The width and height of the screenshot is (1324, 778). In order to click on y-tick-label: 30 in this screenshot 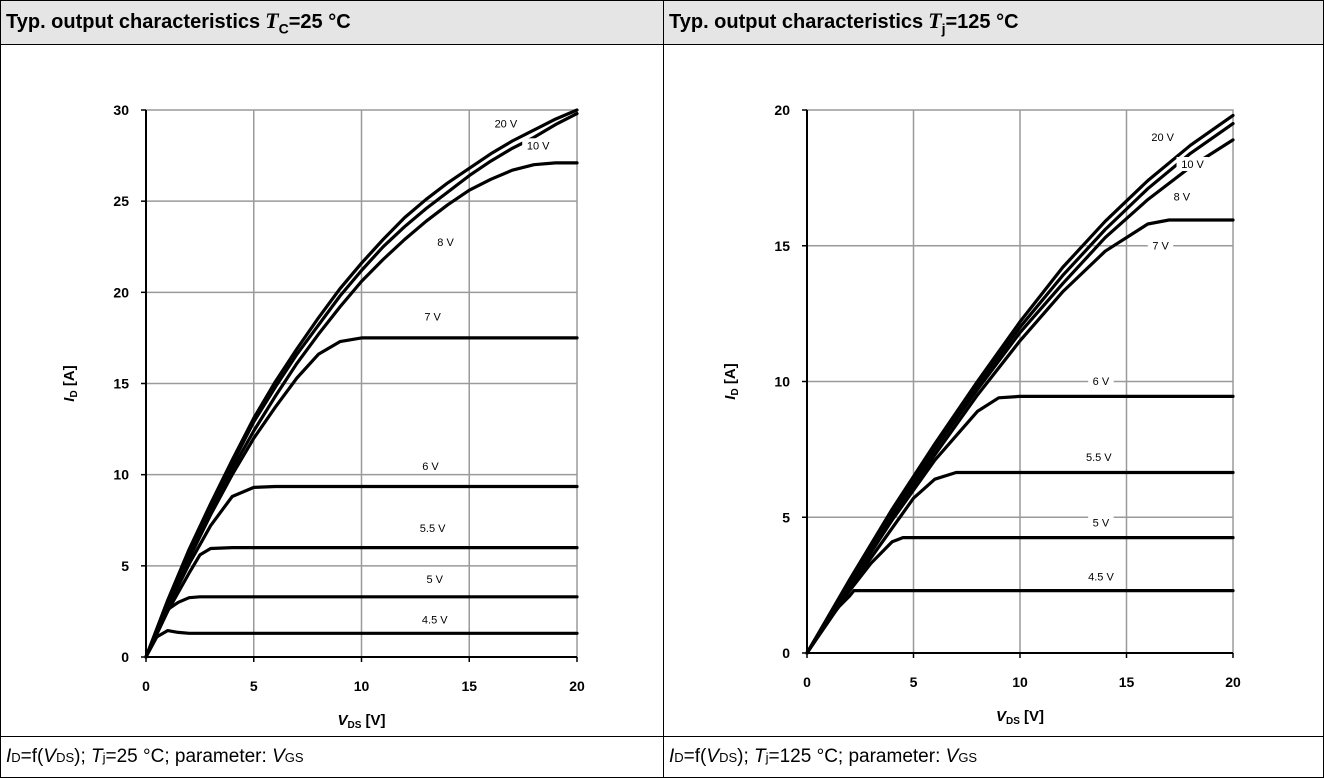, I will do `click(121, 110)`.